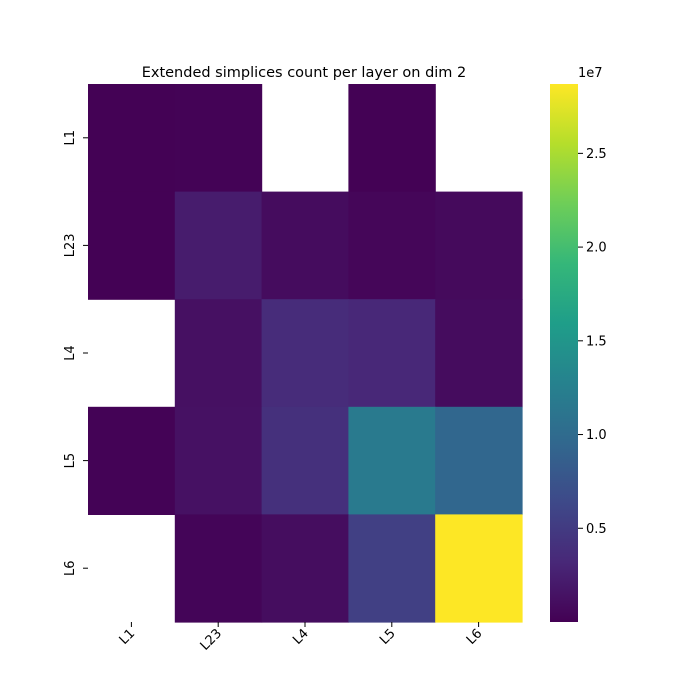 Image resolution: width=700 pixels, height=700 pixels. I want to click on heatmap-cell-l5-l6, so click(479, 460).